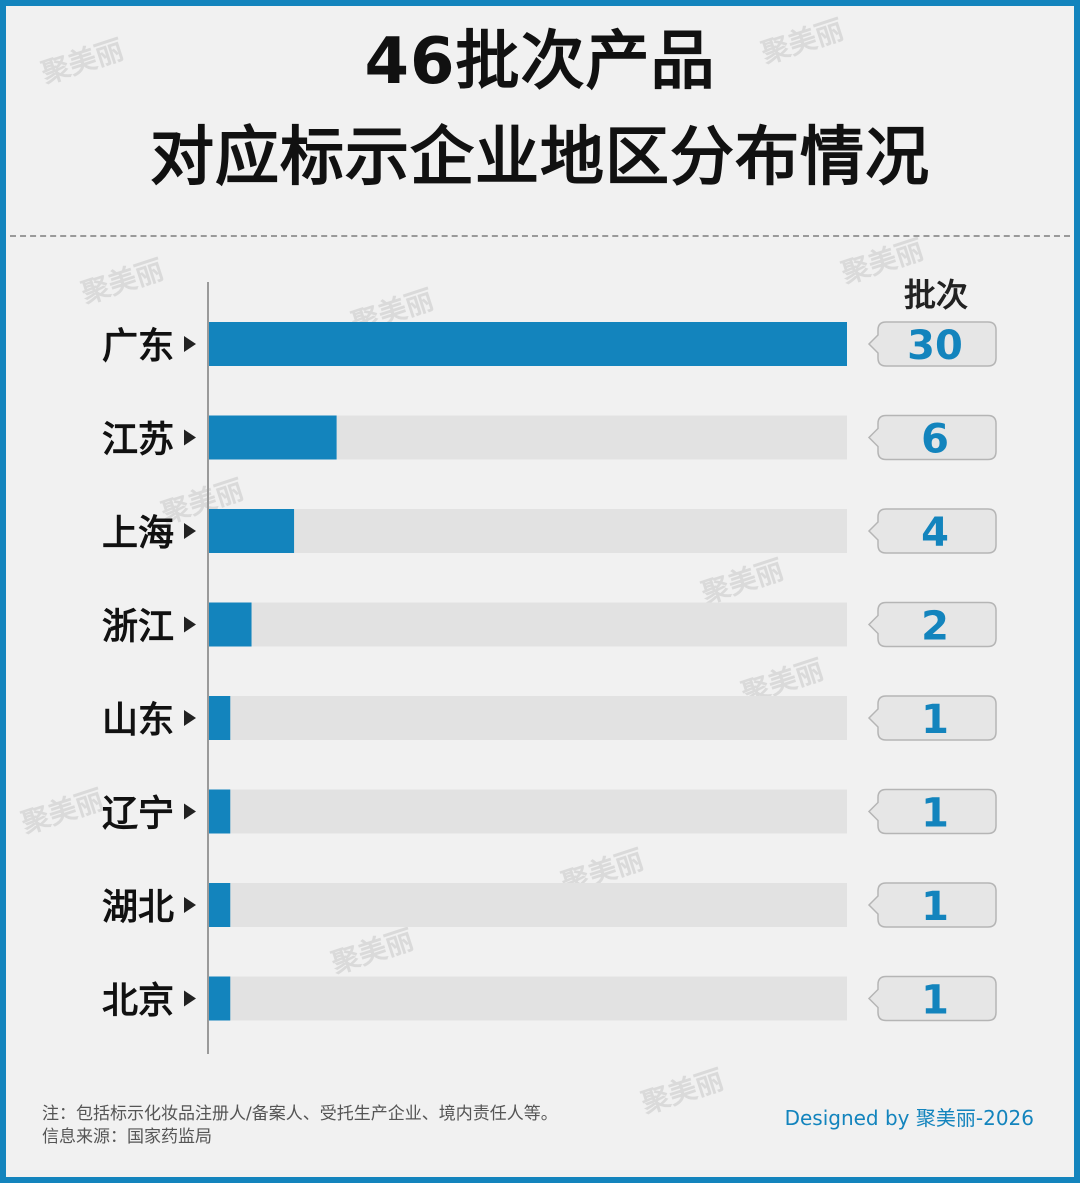  Describe the element at coordinates (540, 158) in the screenshot. I see `chart-title-line2: 对应标示企业地区分布情况` at that location.